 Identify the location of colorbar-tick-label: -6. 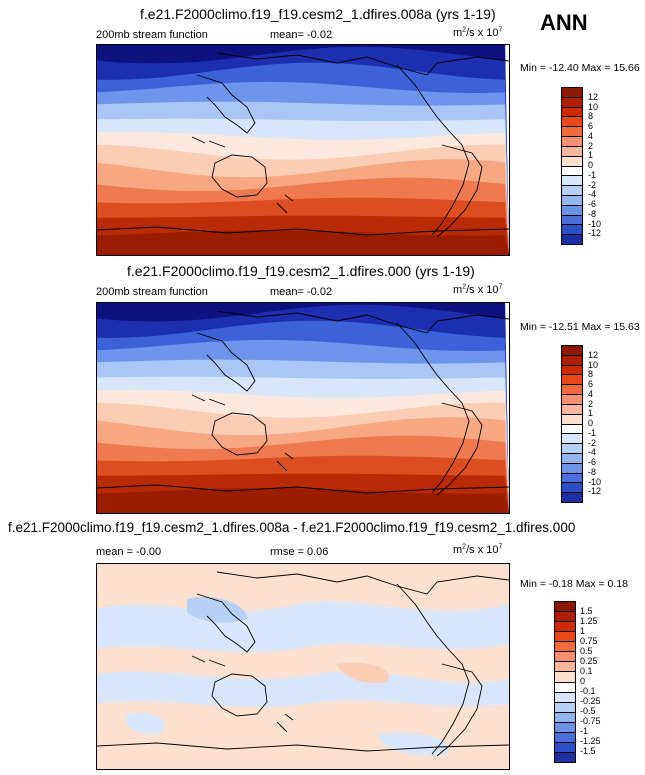
(592, 204).